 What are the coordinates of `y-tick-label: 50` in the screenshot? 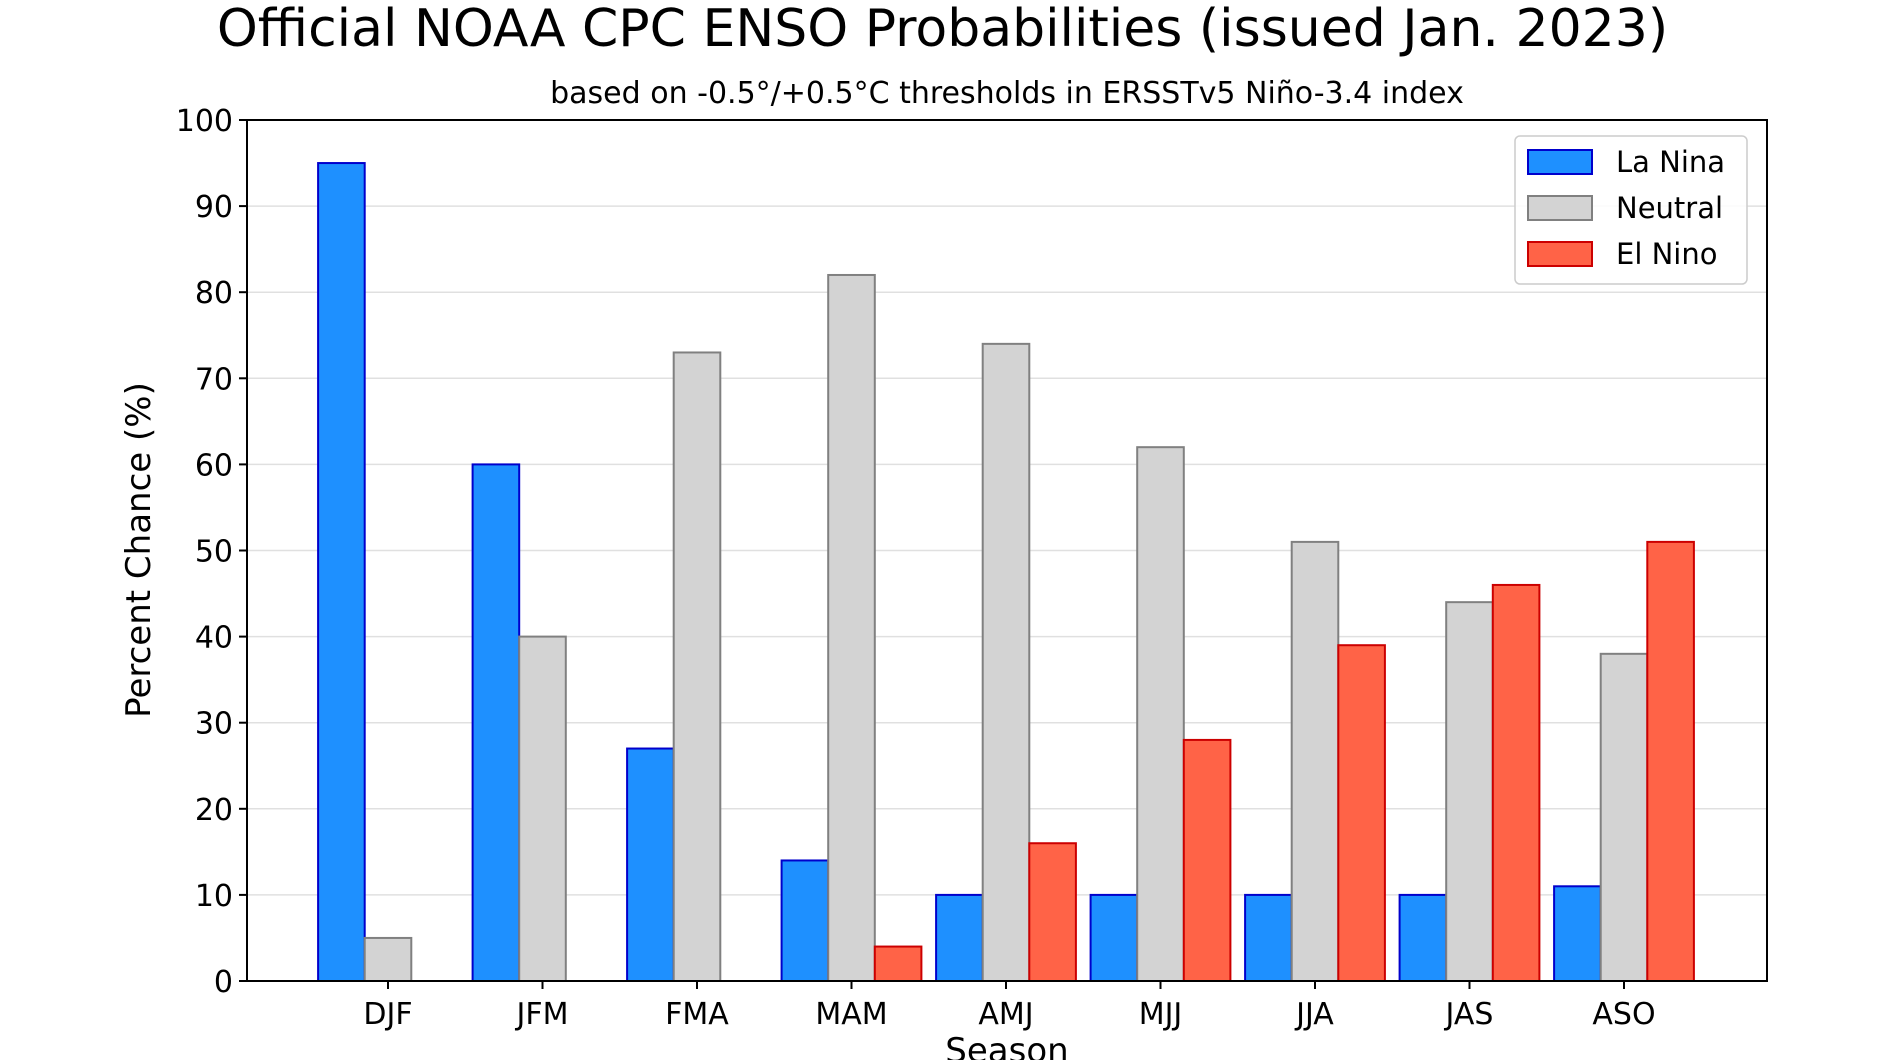 It's located at (214, 552).